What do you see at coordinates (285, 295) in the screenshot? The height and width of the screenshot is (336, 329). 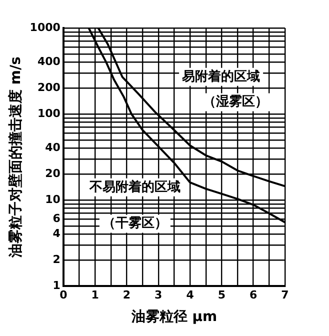 I see `x-tick-label: 7` at bounding box center [285, 295].